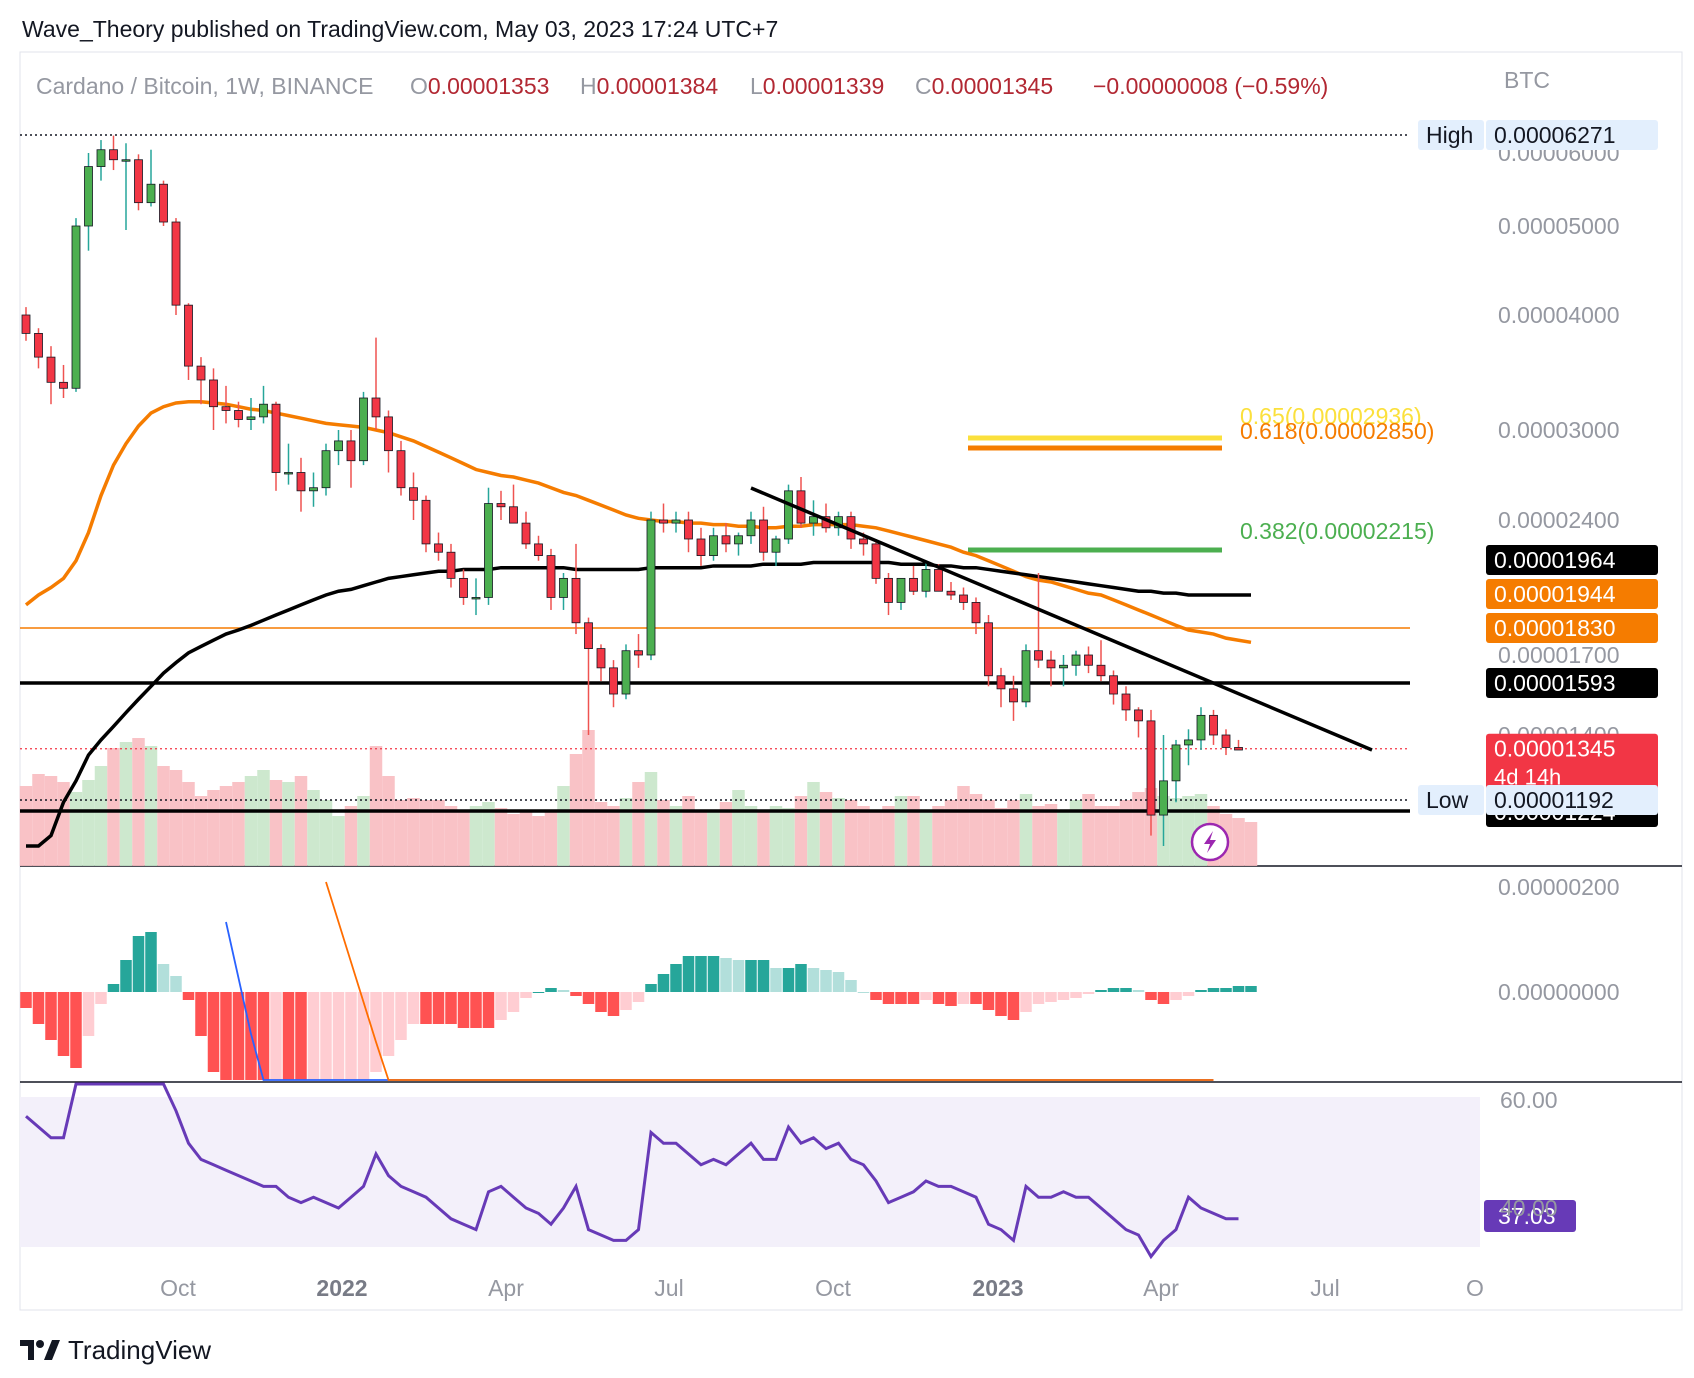 The width and height of the screenshot is (1694, 1378). I want to click on price-label-text: 0.00001944, so click(1555, 594).